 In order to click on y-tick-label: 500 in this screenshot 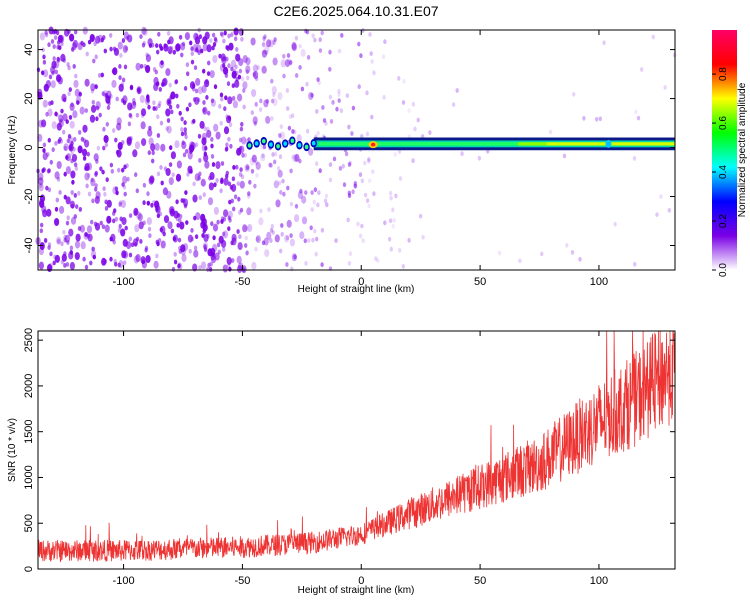, I will do `click(29, 523)`.